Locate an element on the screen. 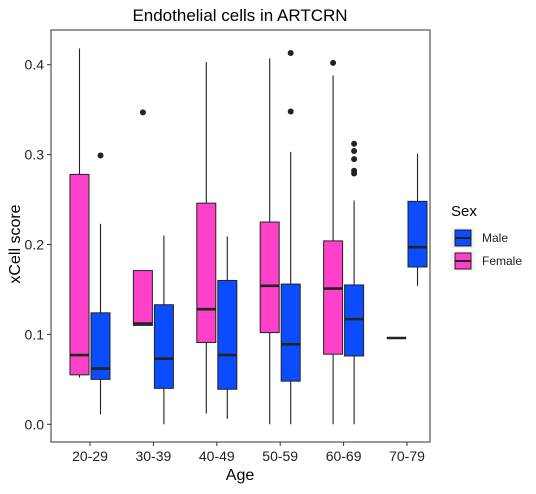 The width and height of the screenshot is (536, 494). x-tick-label: 20-29 is located at coordinates (90, 456).